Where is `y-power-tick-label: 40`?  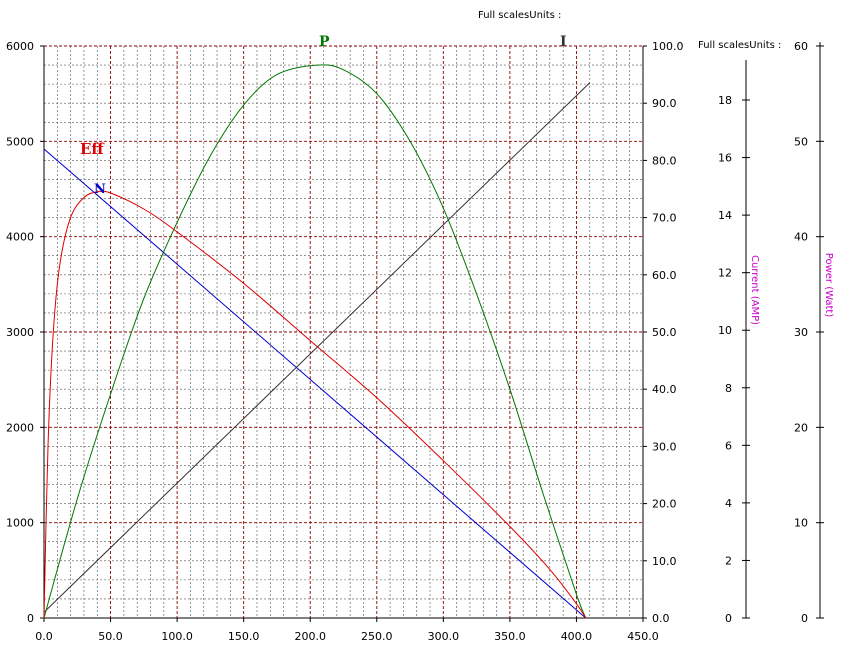
y-power-tick-label: 40 is located at coordinates (801, 237).